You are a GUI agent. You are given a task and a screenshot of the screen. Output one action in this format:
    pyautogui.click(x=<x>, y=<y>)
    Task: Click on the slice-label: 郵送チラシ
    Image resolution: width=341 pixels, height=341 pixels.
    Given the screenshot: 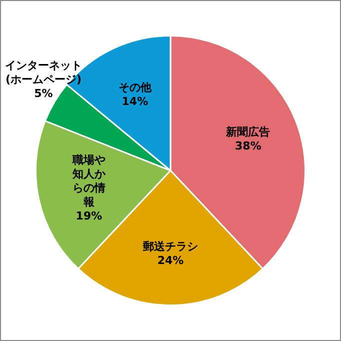 What is the action you would take?
    pyautogui.click(x=170, y=246)
    